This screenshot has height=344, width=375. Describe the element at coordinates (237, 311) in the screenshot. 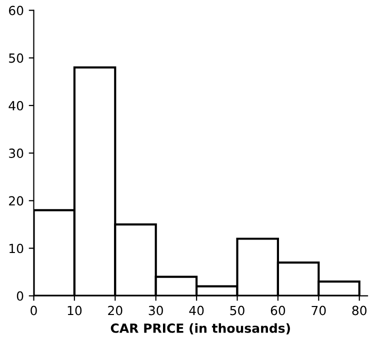

I see `x-tick-label: 50` at that location.